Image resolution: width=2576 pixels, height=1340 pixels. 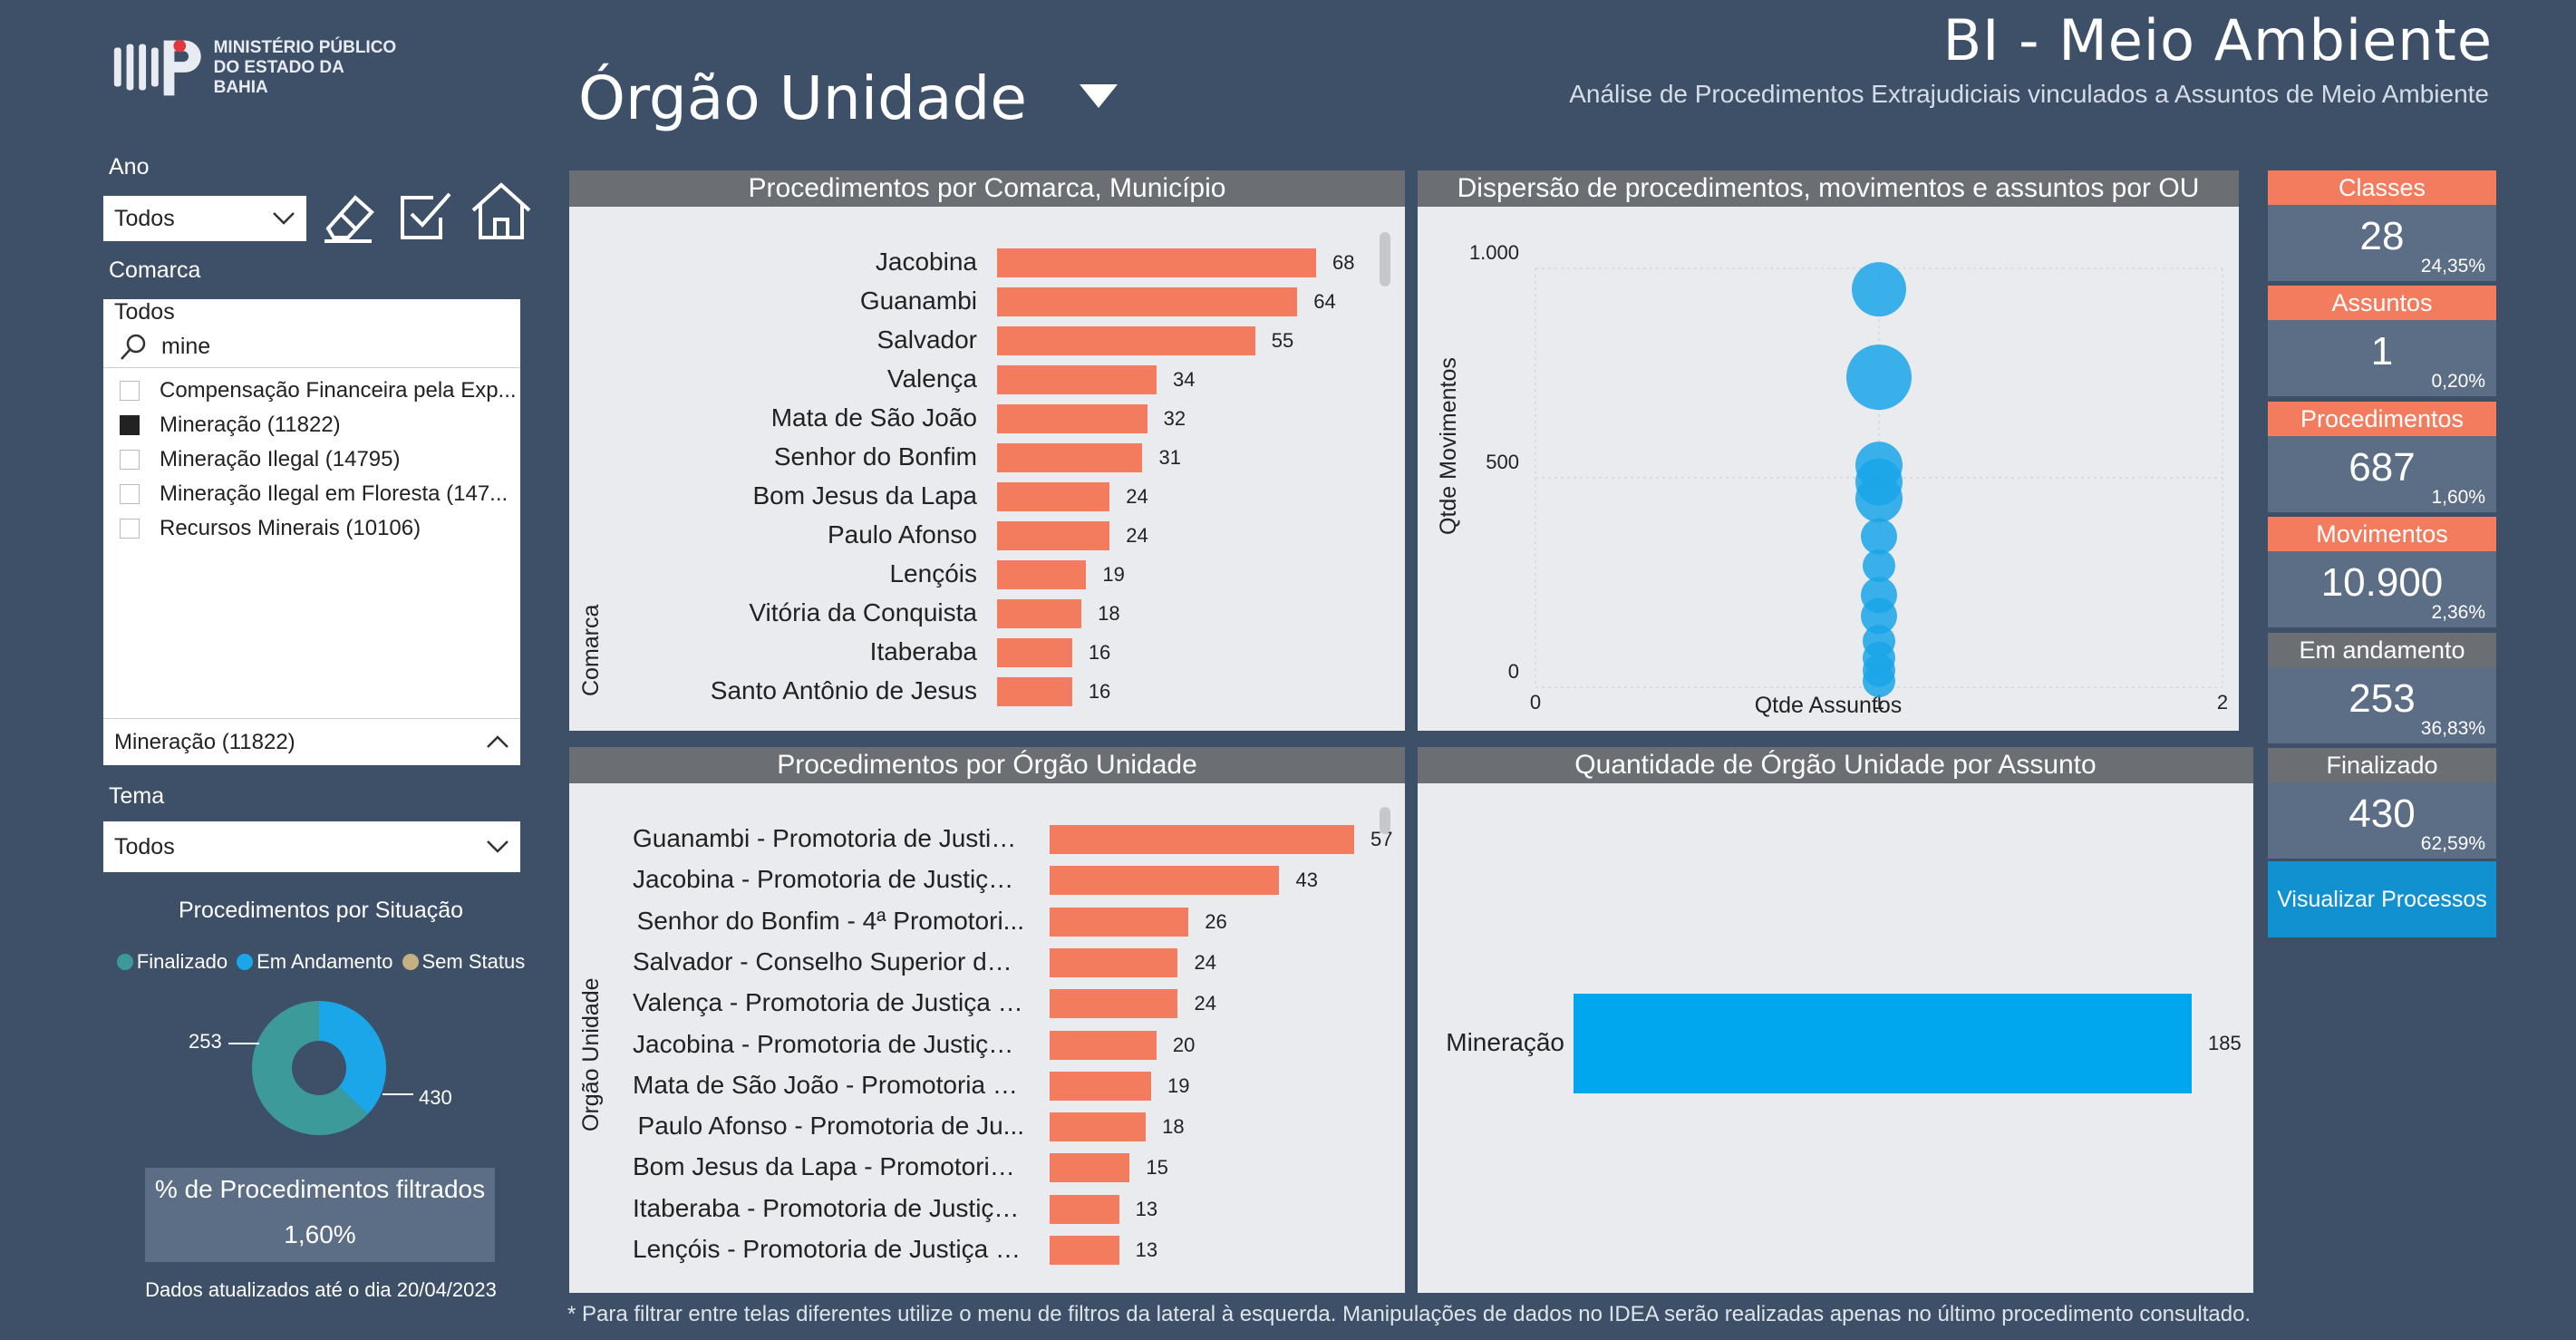 I want to click on ano-dropdown: Todos, so click(x=204, y=218).